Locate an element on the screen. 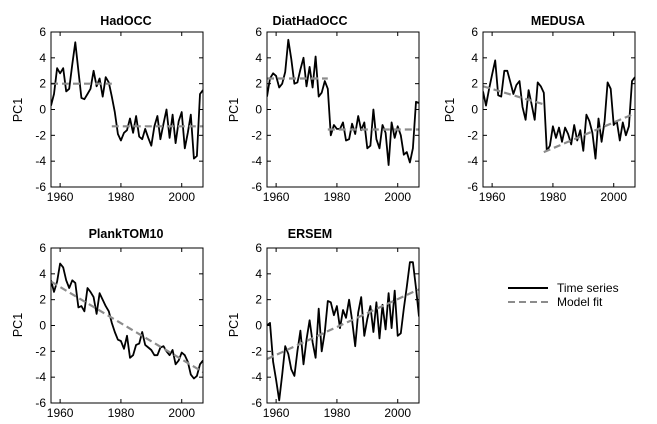 The height and width of the screenshot is (424, 657). axes-box is located at coordinates (127, 325).